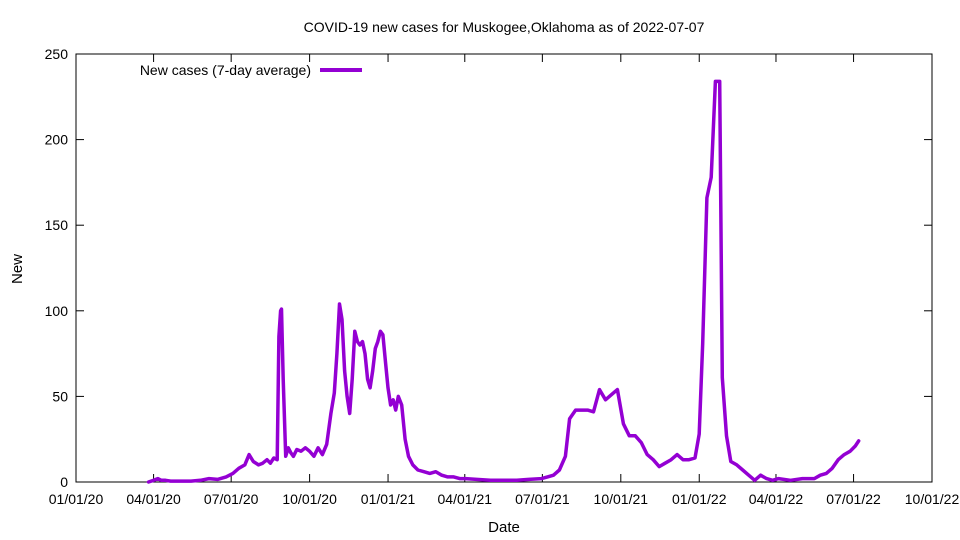 The height and width of the screenshot is (540, 960). I want to click on y-tick-label: 200, so click(57, 140).